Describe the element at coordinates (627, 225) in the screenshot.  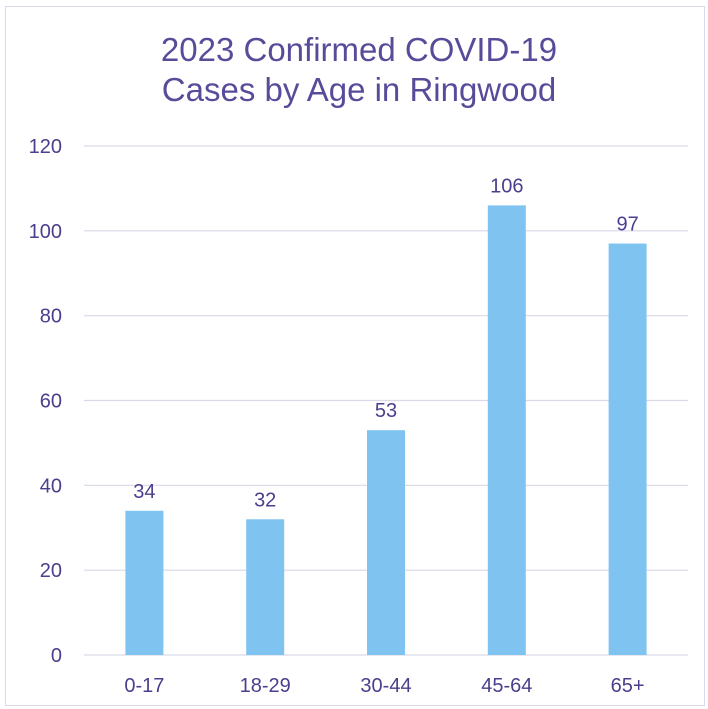
I see `data-label-65+: 97` at that location.